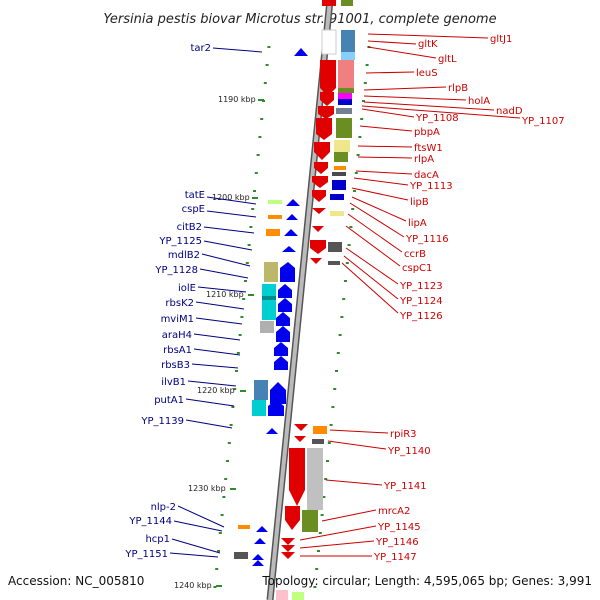 Image resolution: width=600 pixels, height=600 pixels. What do you see at coordinates (177, 319) in the screenshot?
I see `gene-label: mviM1` at bounding box center [177, 319].